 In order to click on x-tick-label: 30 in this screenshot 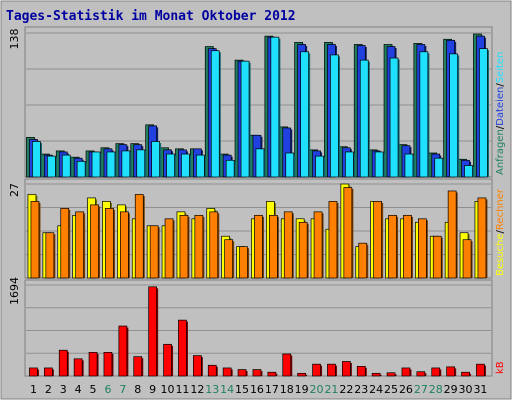, I will do `click(466, 389)`.